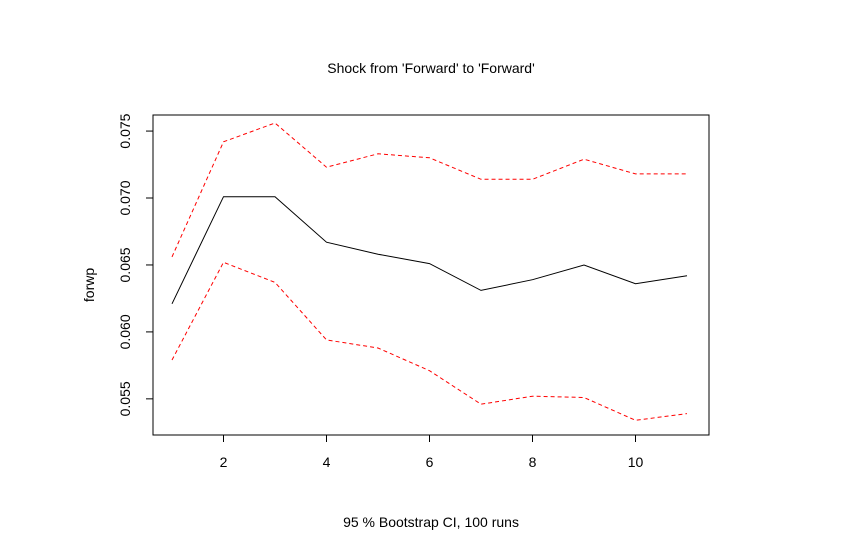  What do you see at coordinates (125, 130) in the screenshot?
I see `y-tick-label: 0.075` at bounding box center [125, 130].